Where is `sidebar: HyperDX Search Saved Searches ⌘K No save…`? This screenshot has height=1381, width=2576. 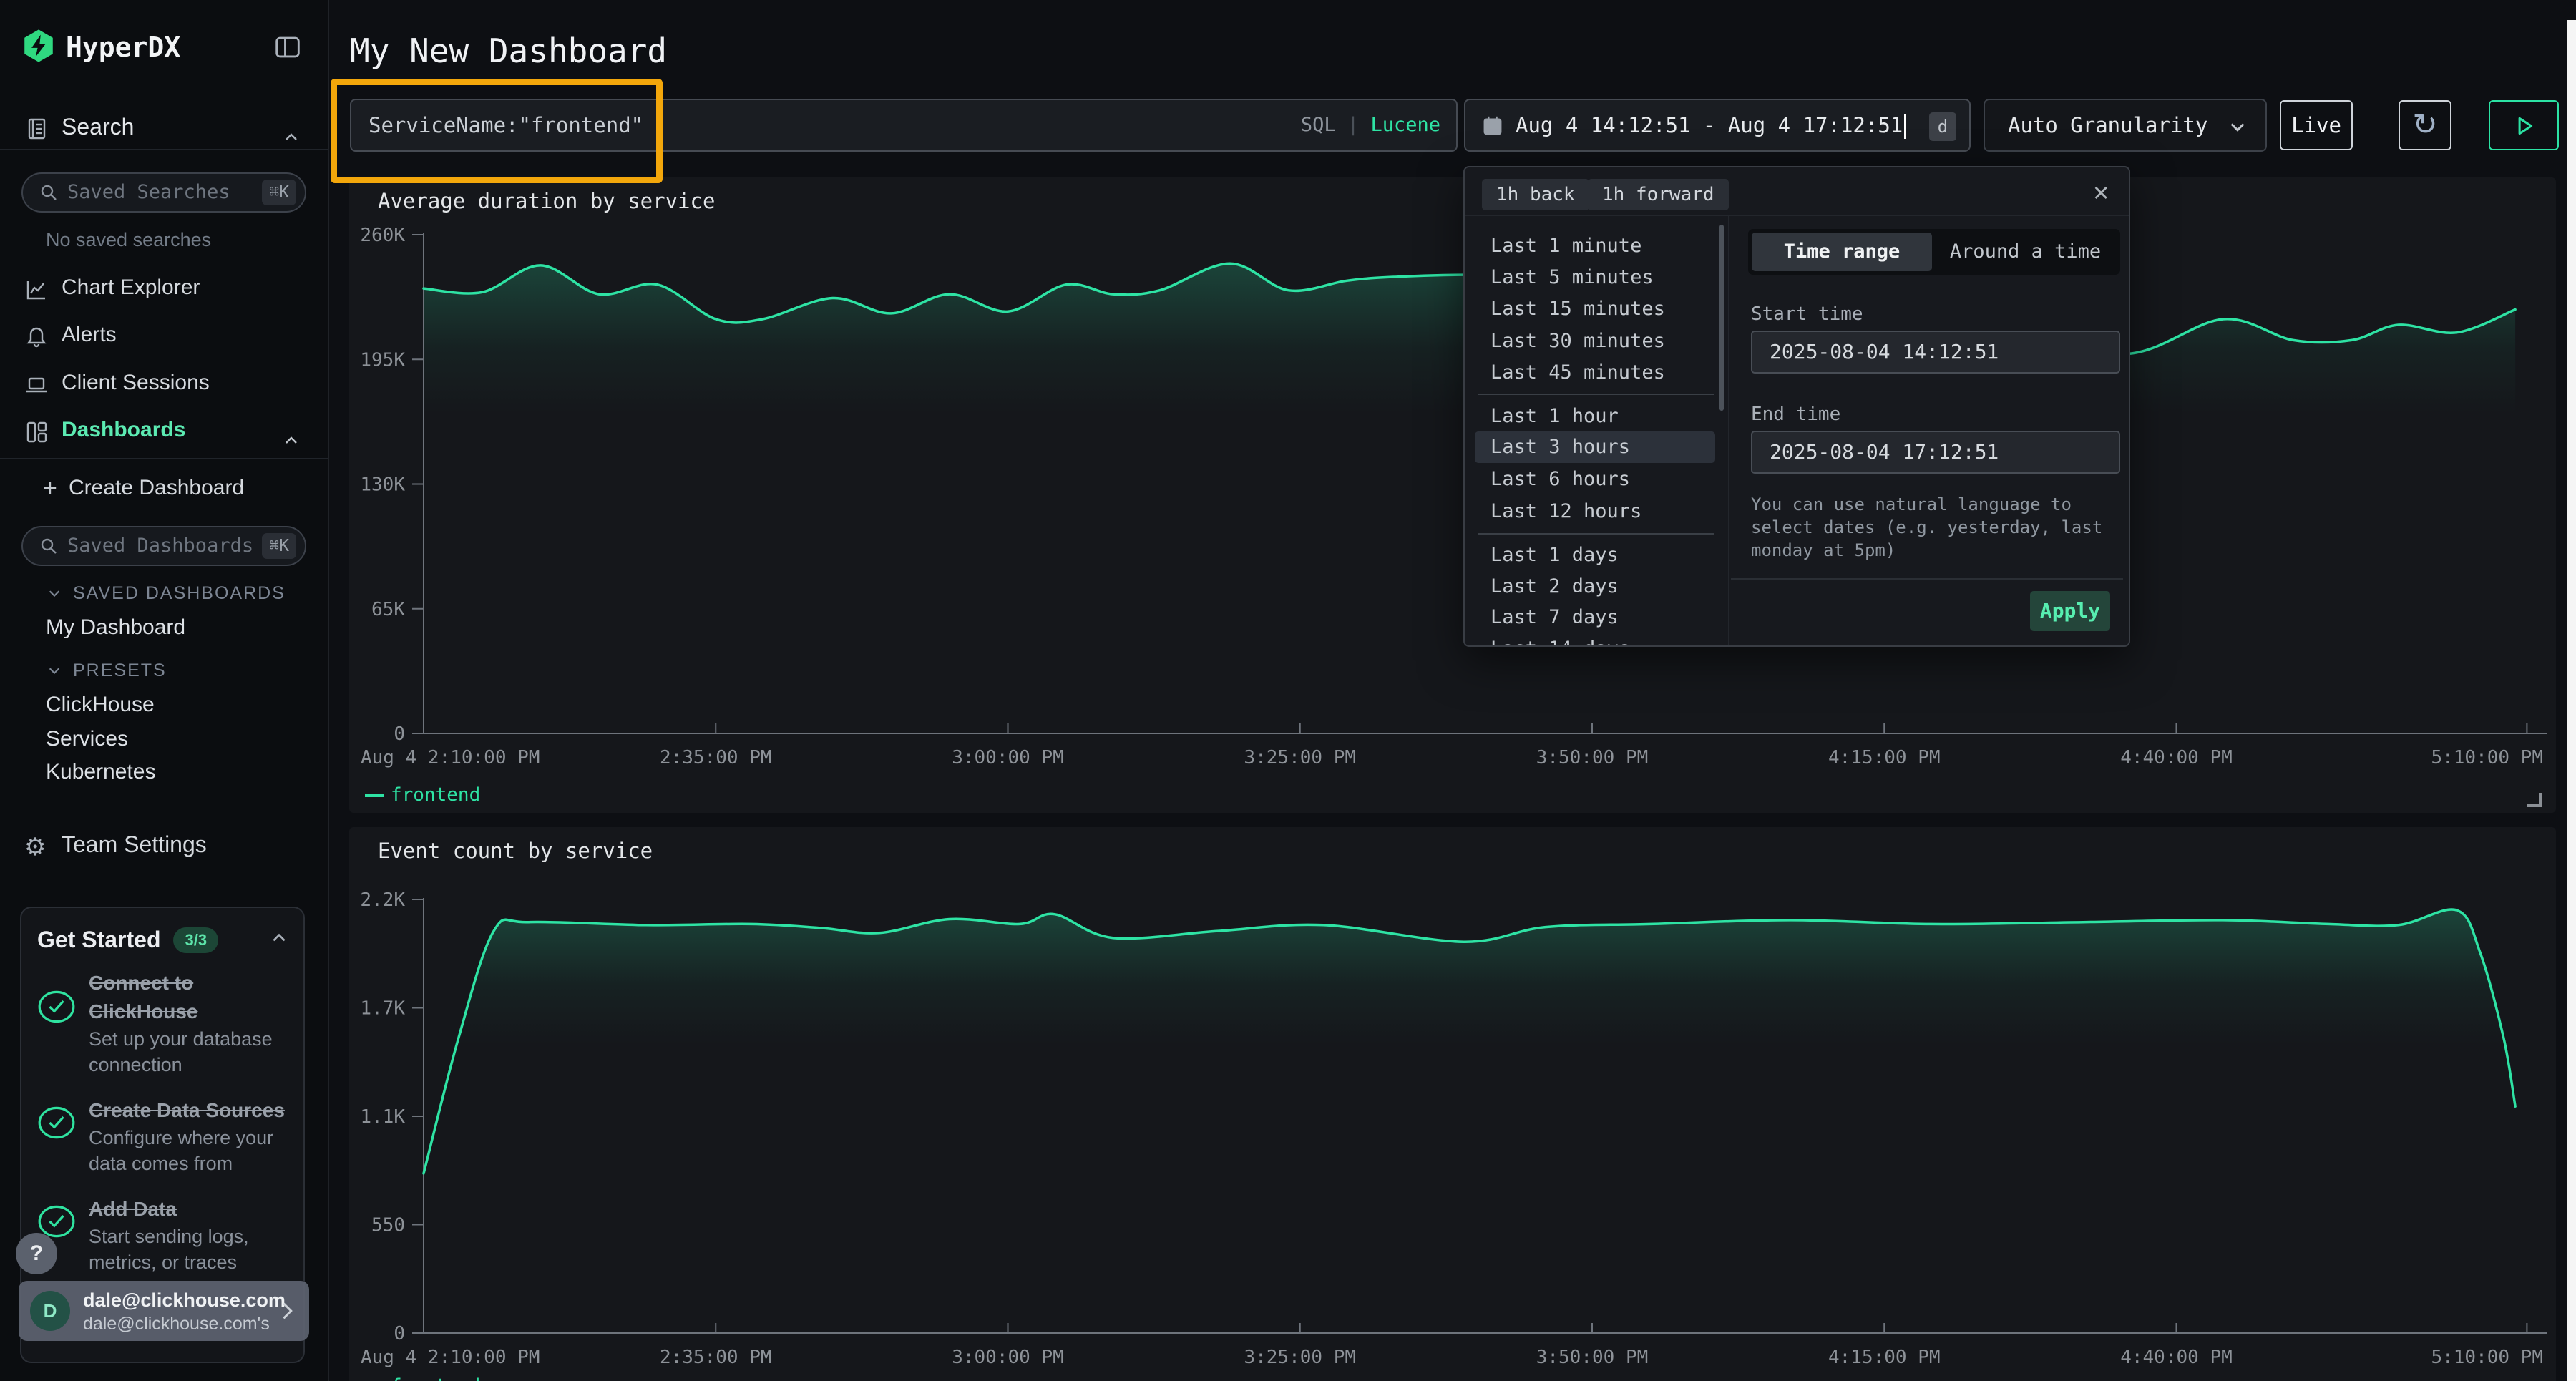
sidebar: HyperDX Search Saved Searches ⌘K No save… is located at coordinates (164, 690).